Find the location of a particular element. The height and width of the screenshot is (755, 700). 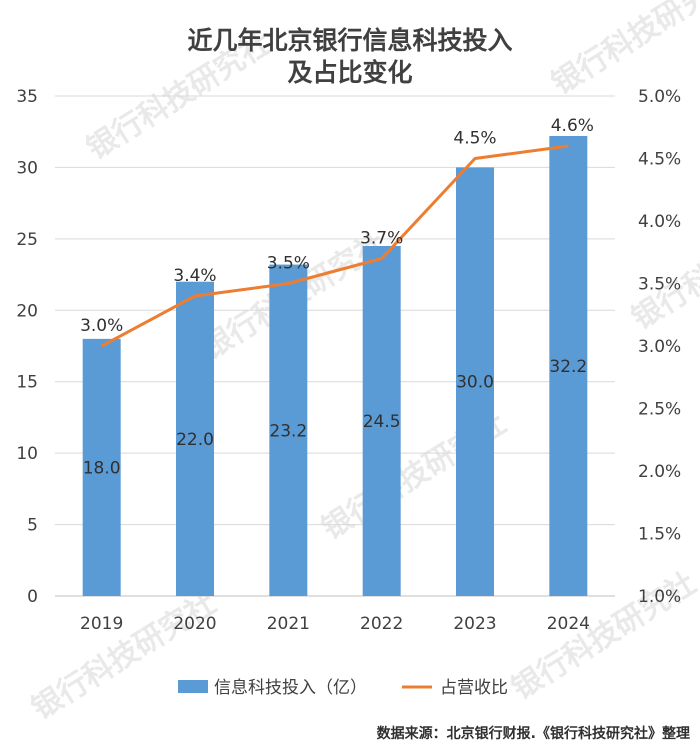

right-axis-tick-label: 3.0% is located at coordinates (659, 347).